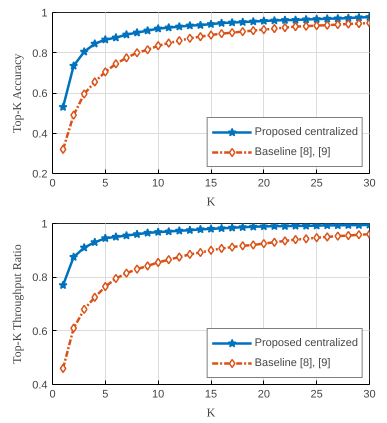  Describe the element at coordinates (264, 184) in the screenshot. I see `x-tick-label: 20` at that location.